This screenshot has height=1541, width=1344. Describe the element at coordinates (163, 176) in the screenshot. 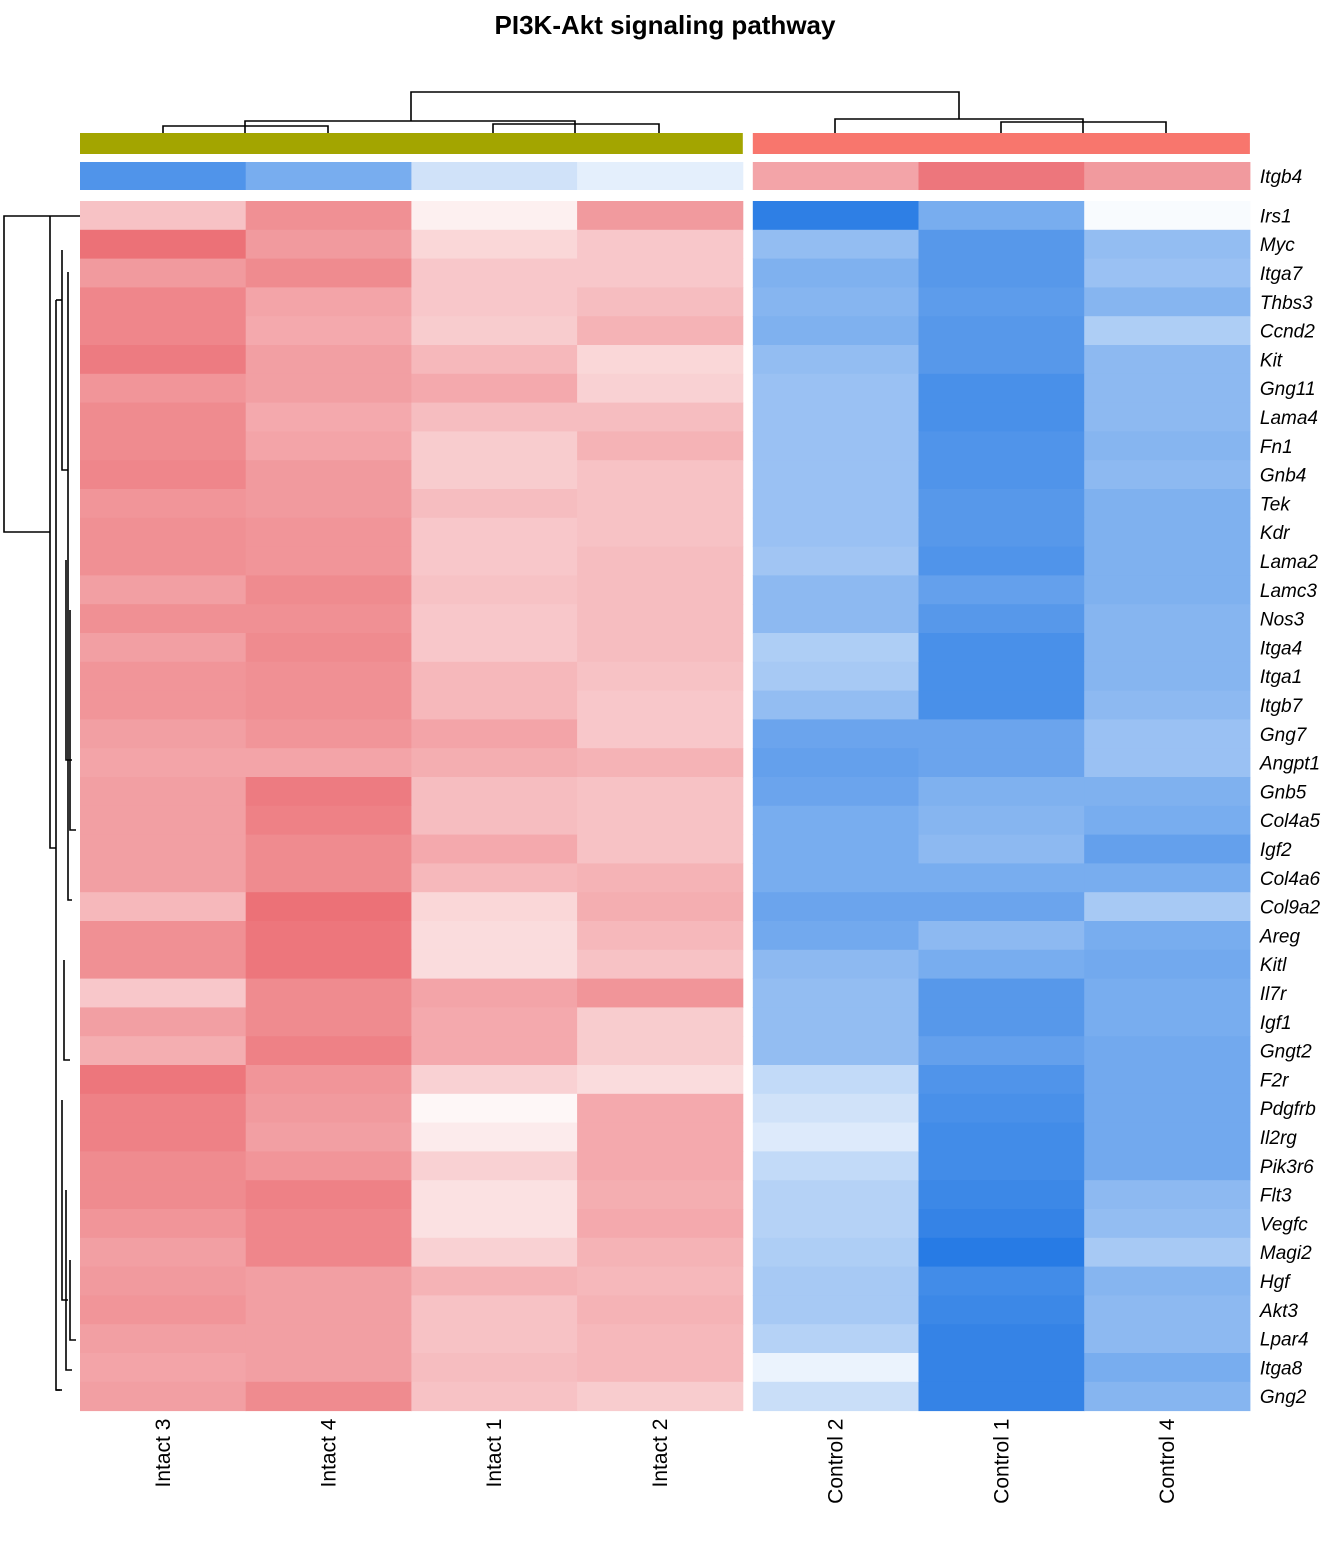

I see `annotation-cell` at that location.